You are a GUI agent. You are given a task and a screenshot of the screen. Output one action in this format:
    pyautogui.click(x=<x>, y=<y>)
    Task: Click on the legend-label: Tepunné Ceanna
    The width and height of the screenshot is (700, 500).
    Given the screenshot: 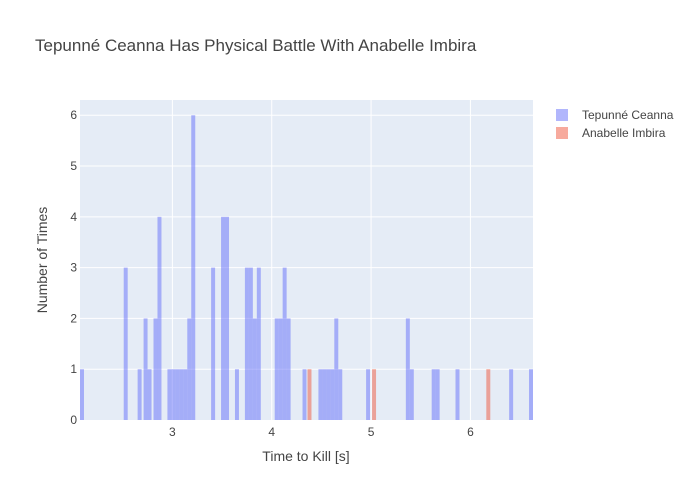 What is the action you would take?
    pyautogui.click(x=628, y=115)
    